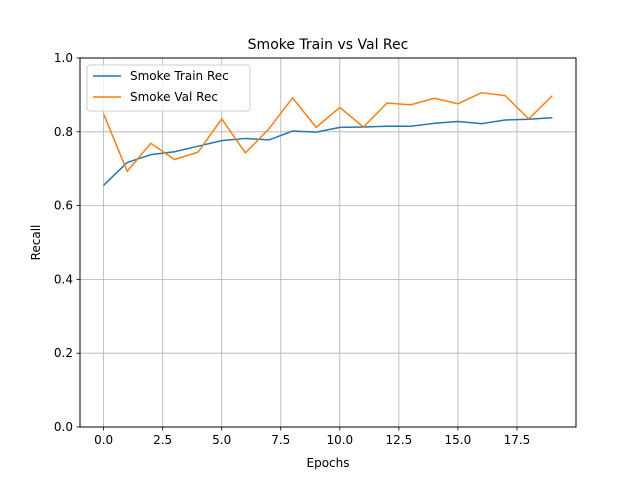  Describe the element at coordinates (63, 427) in the screenshot. I see `y-tick-label: 0.0` at that location.